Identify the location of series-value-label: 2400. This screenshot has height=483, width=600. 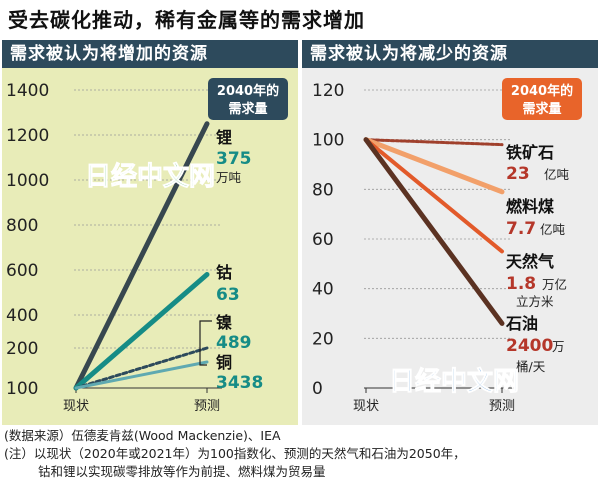
(529, 346).